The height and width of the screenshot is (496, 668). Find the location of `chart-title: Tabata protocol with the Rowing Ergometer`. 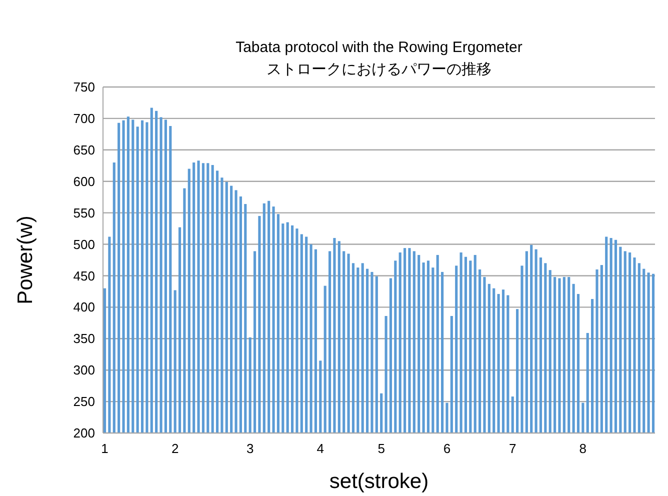

chart-title: Tabata protocol with the Rowing Ergometer is located at coordinates (379, 47).